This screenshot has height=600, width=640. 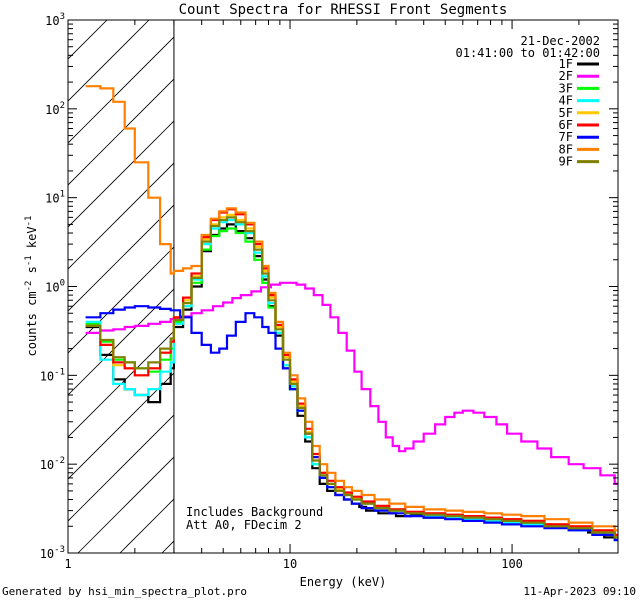 What do you see at coordinates (566, 125) in the screenshot?
I see `legend-label-6f: 6F` at bounding box center [566, 125].